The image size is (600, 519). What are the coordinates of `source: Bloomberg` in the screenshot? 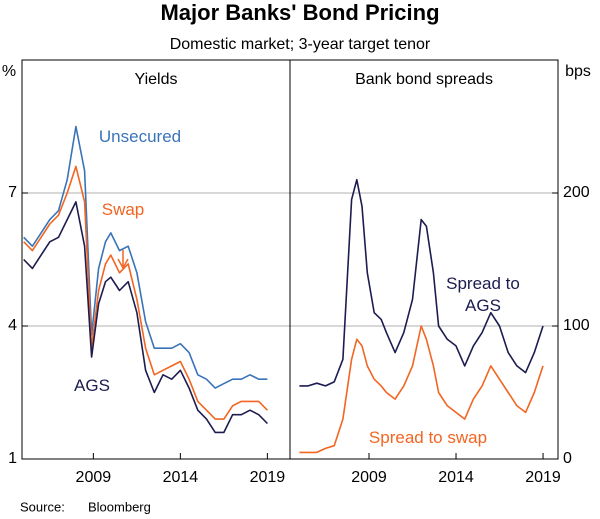 It's located at (119, 506).